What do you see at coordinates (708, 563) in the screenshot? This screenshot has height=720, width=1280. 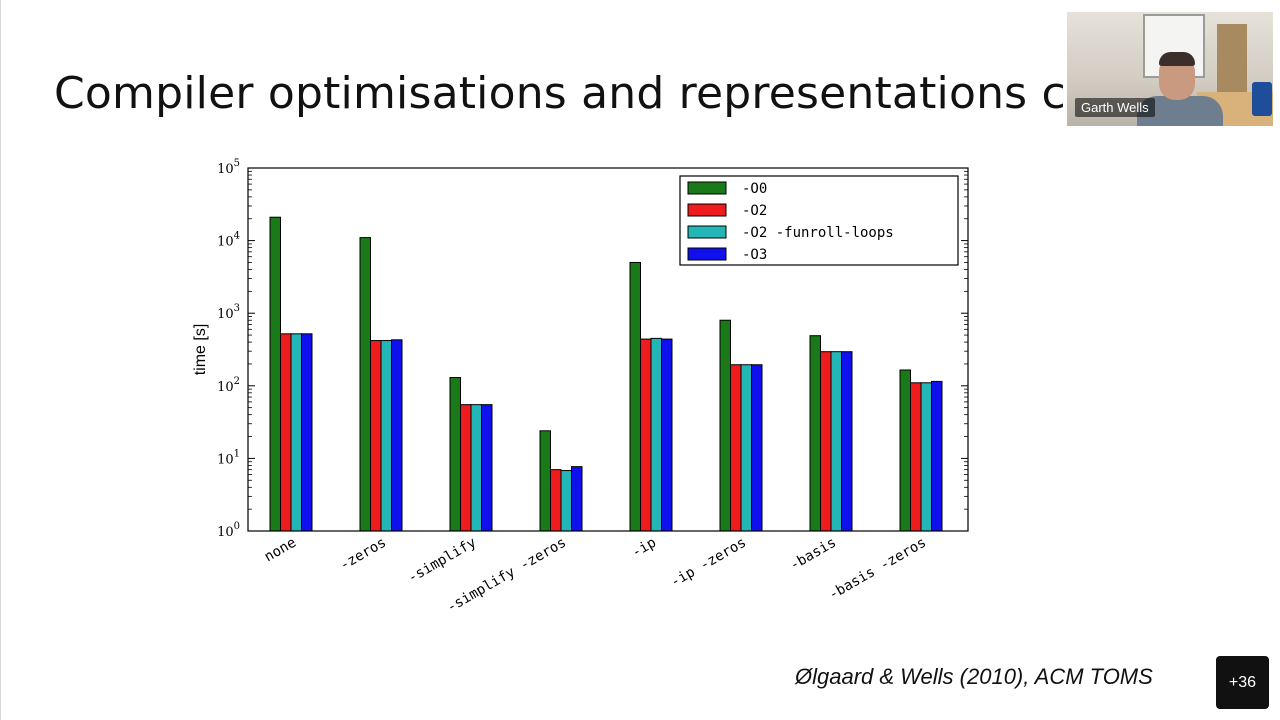 I see `x-tick-label: -ip -zeros` at bounding box center [708, 563].